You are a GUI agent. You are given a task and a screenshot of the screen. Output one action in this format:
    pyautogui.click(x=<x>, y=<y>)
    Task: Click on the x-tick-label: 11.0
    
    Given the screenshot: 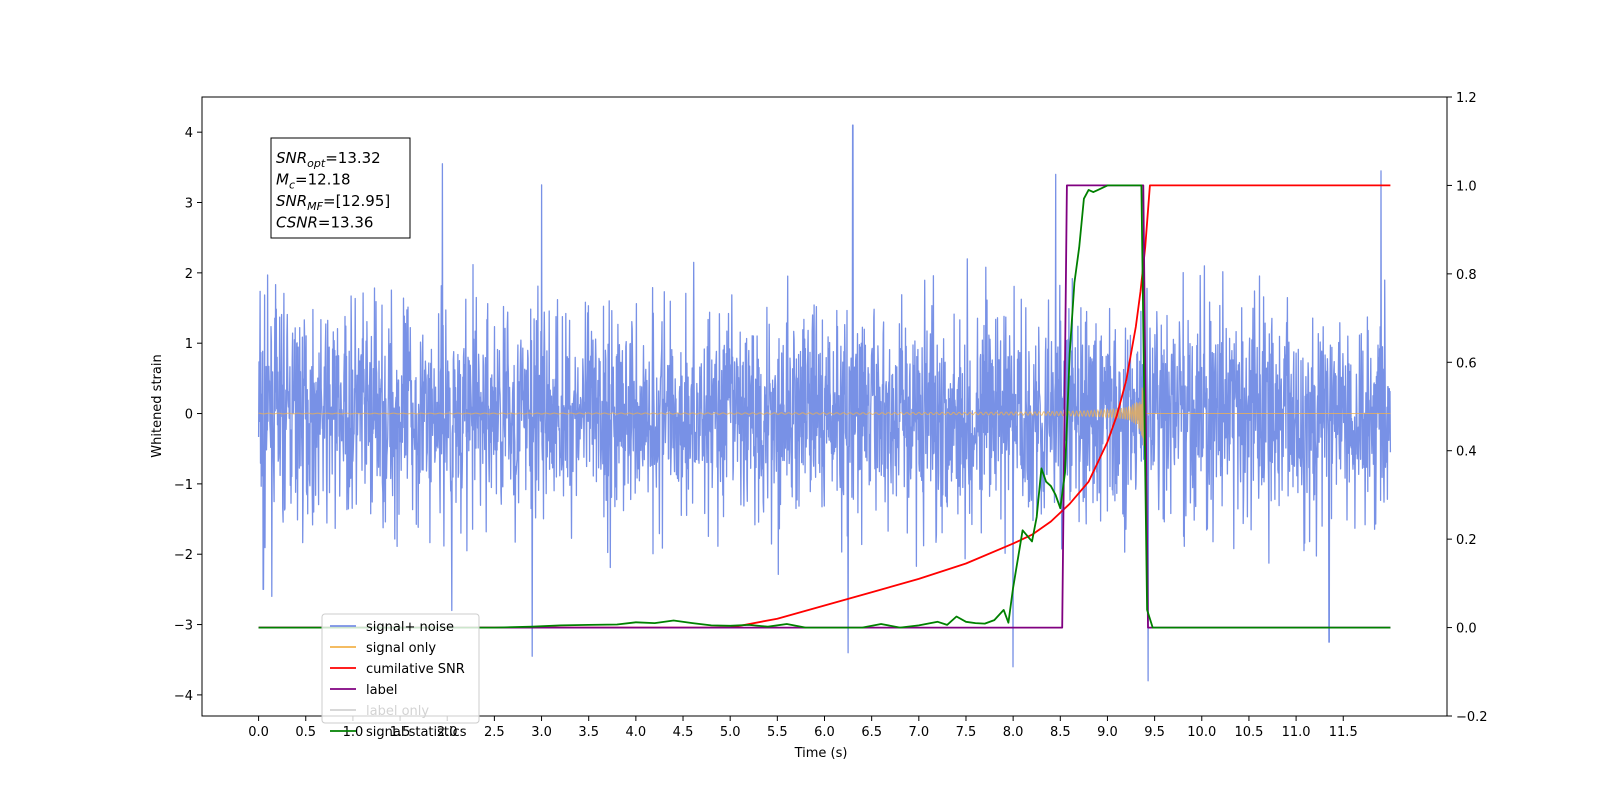 What is the action you would take?
    pyautogui.click(x=1296, y=732)
    